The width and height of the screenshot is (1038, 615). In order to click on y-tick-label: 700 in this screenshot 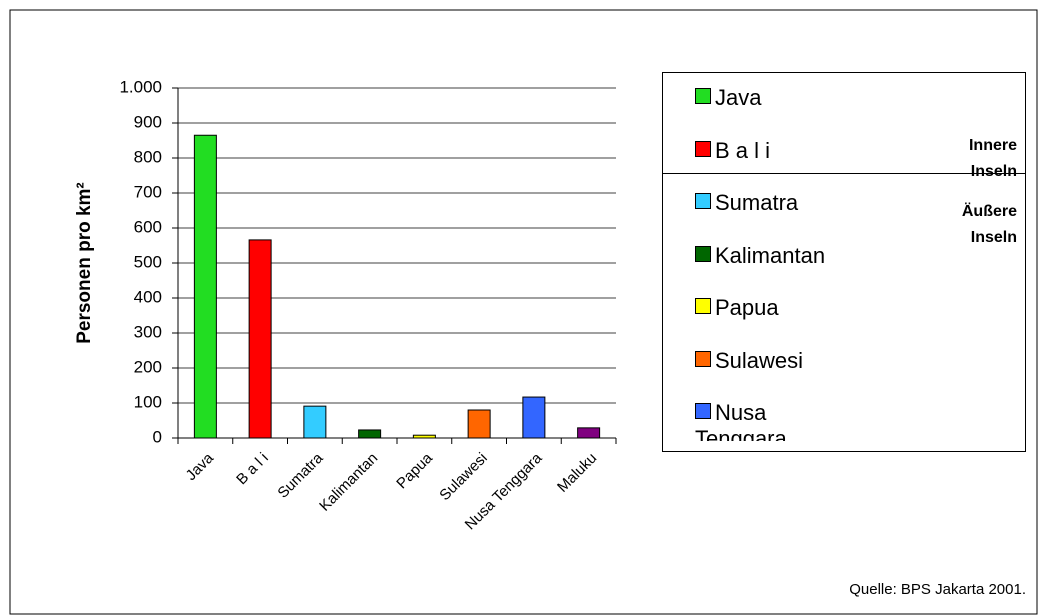, I will do `click(148, 191)`.